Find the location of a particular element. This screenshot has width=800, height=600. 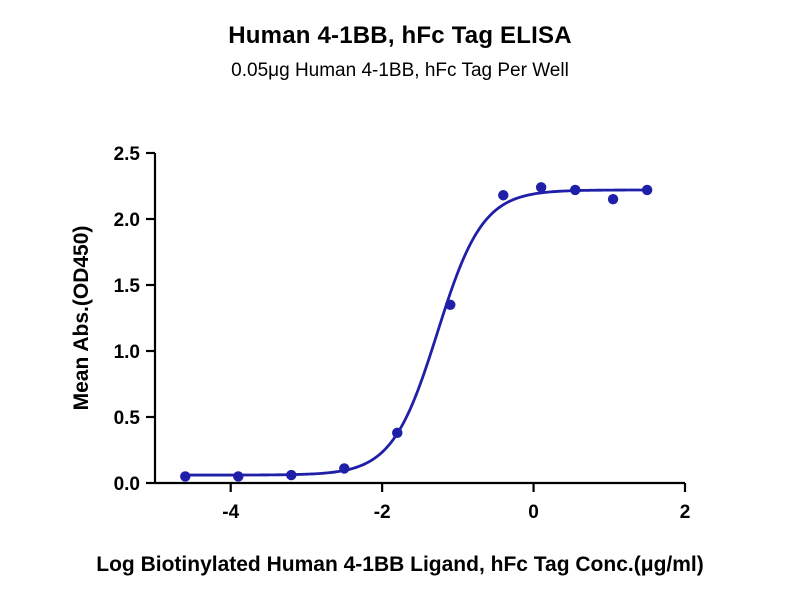

x-tick-label: -4 is located at coordinates (230, 512).